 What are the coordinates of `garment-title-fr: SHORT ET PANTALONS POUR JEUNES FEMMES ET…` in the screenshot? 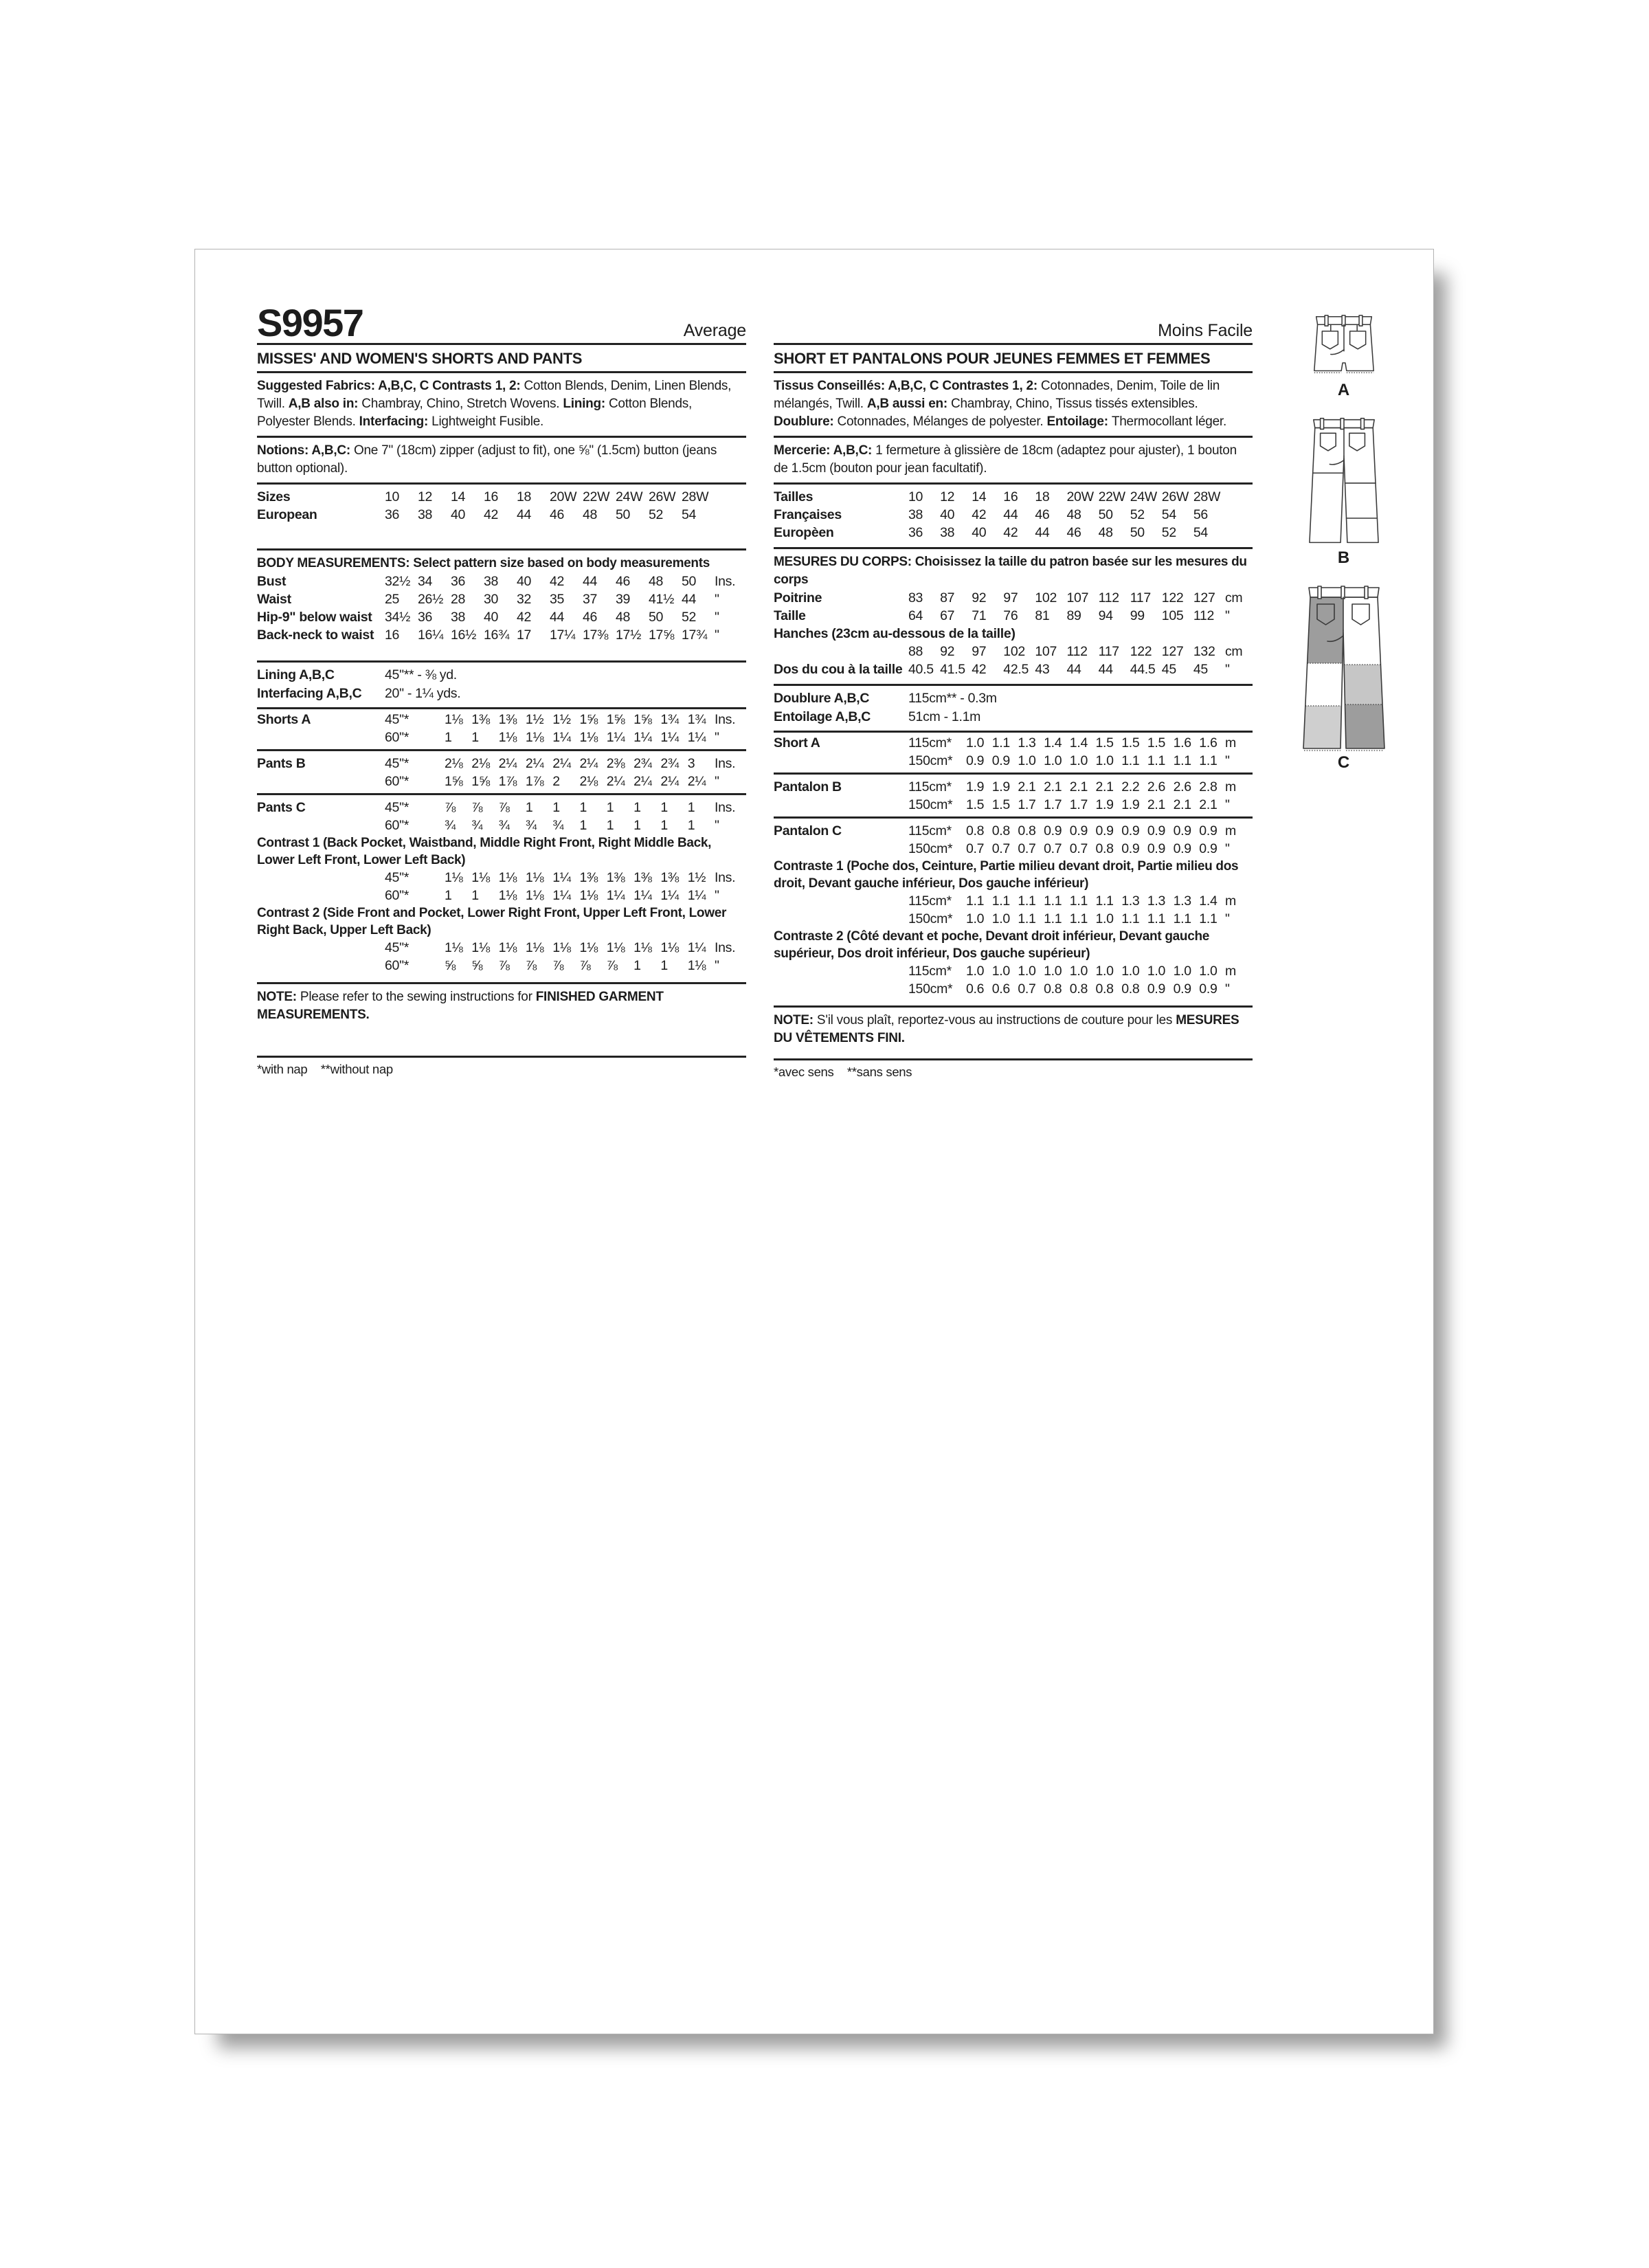 It's located at (1014, 359).